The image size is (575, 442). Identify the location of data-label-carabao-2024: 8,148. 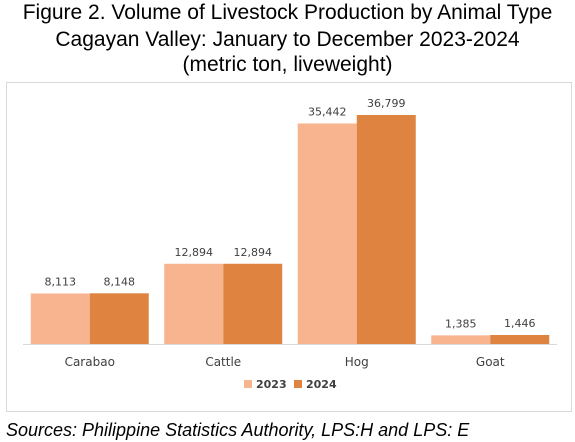
(120, 281).